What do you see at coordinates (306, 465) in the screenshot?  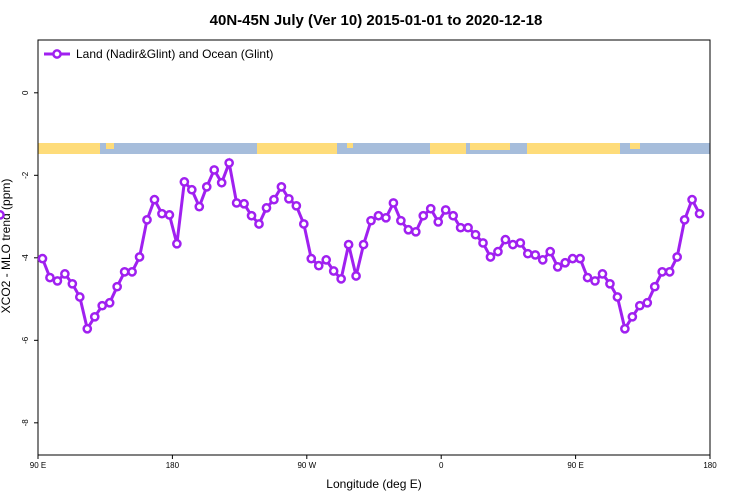 I see `x-tick-label: 90 W` at bounding box center [306, 465].